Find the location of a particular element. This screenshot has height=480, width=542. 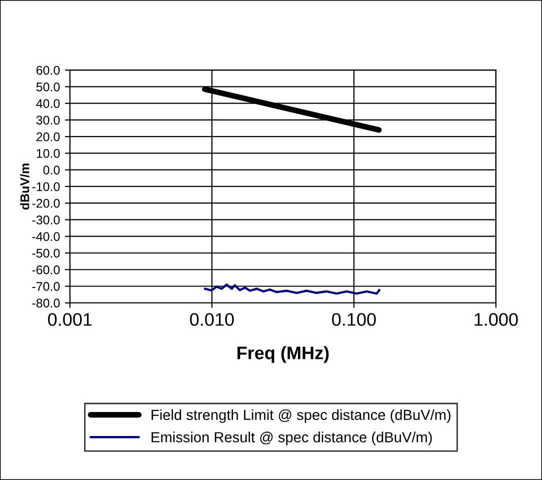

legend-label: Field strength Limit @ spec distance (dBuV/m) is located at coordinates (301, 416).